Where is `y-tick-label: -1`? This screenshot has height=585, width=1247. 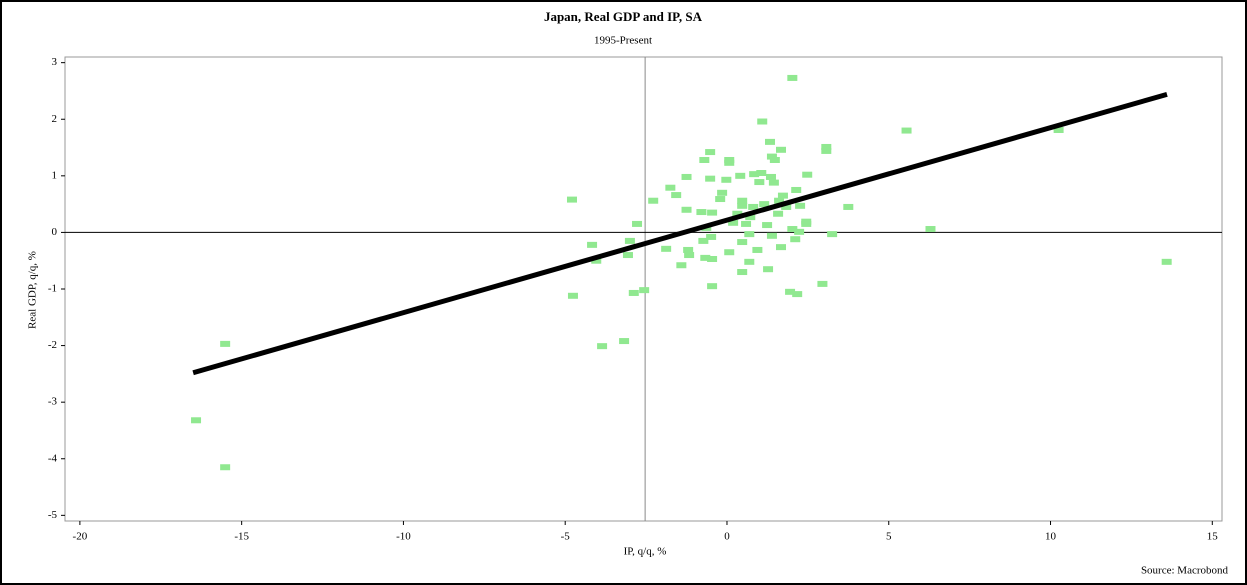
y-tick-label: -1 is located at coordinates (52, 289).